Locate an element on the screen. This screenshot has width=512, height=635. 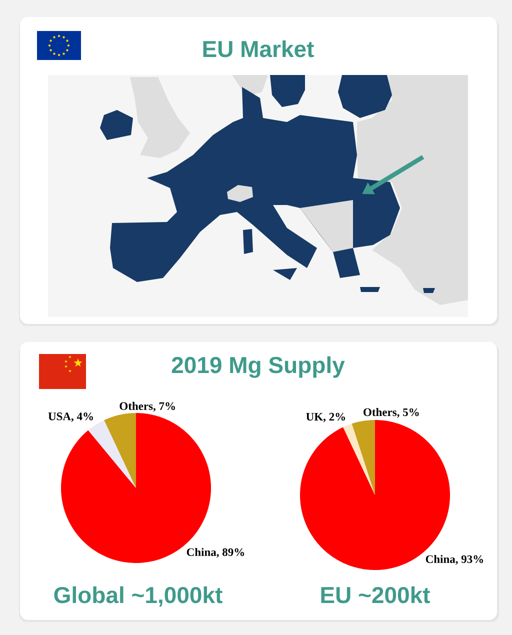
data-label: , 93% is located at coordinates (470, 560).